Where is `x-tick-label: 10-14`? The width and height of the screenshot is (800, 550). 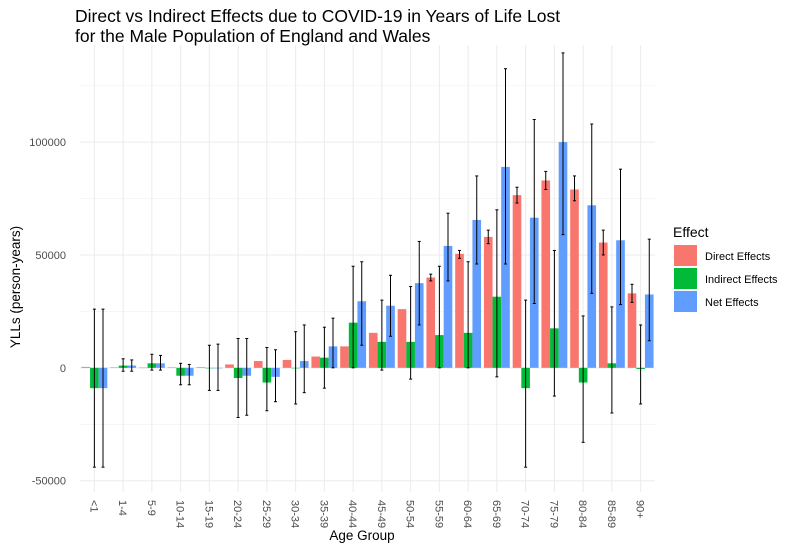 x-tick-label: 10-14 is located at coordinates (180, 514).